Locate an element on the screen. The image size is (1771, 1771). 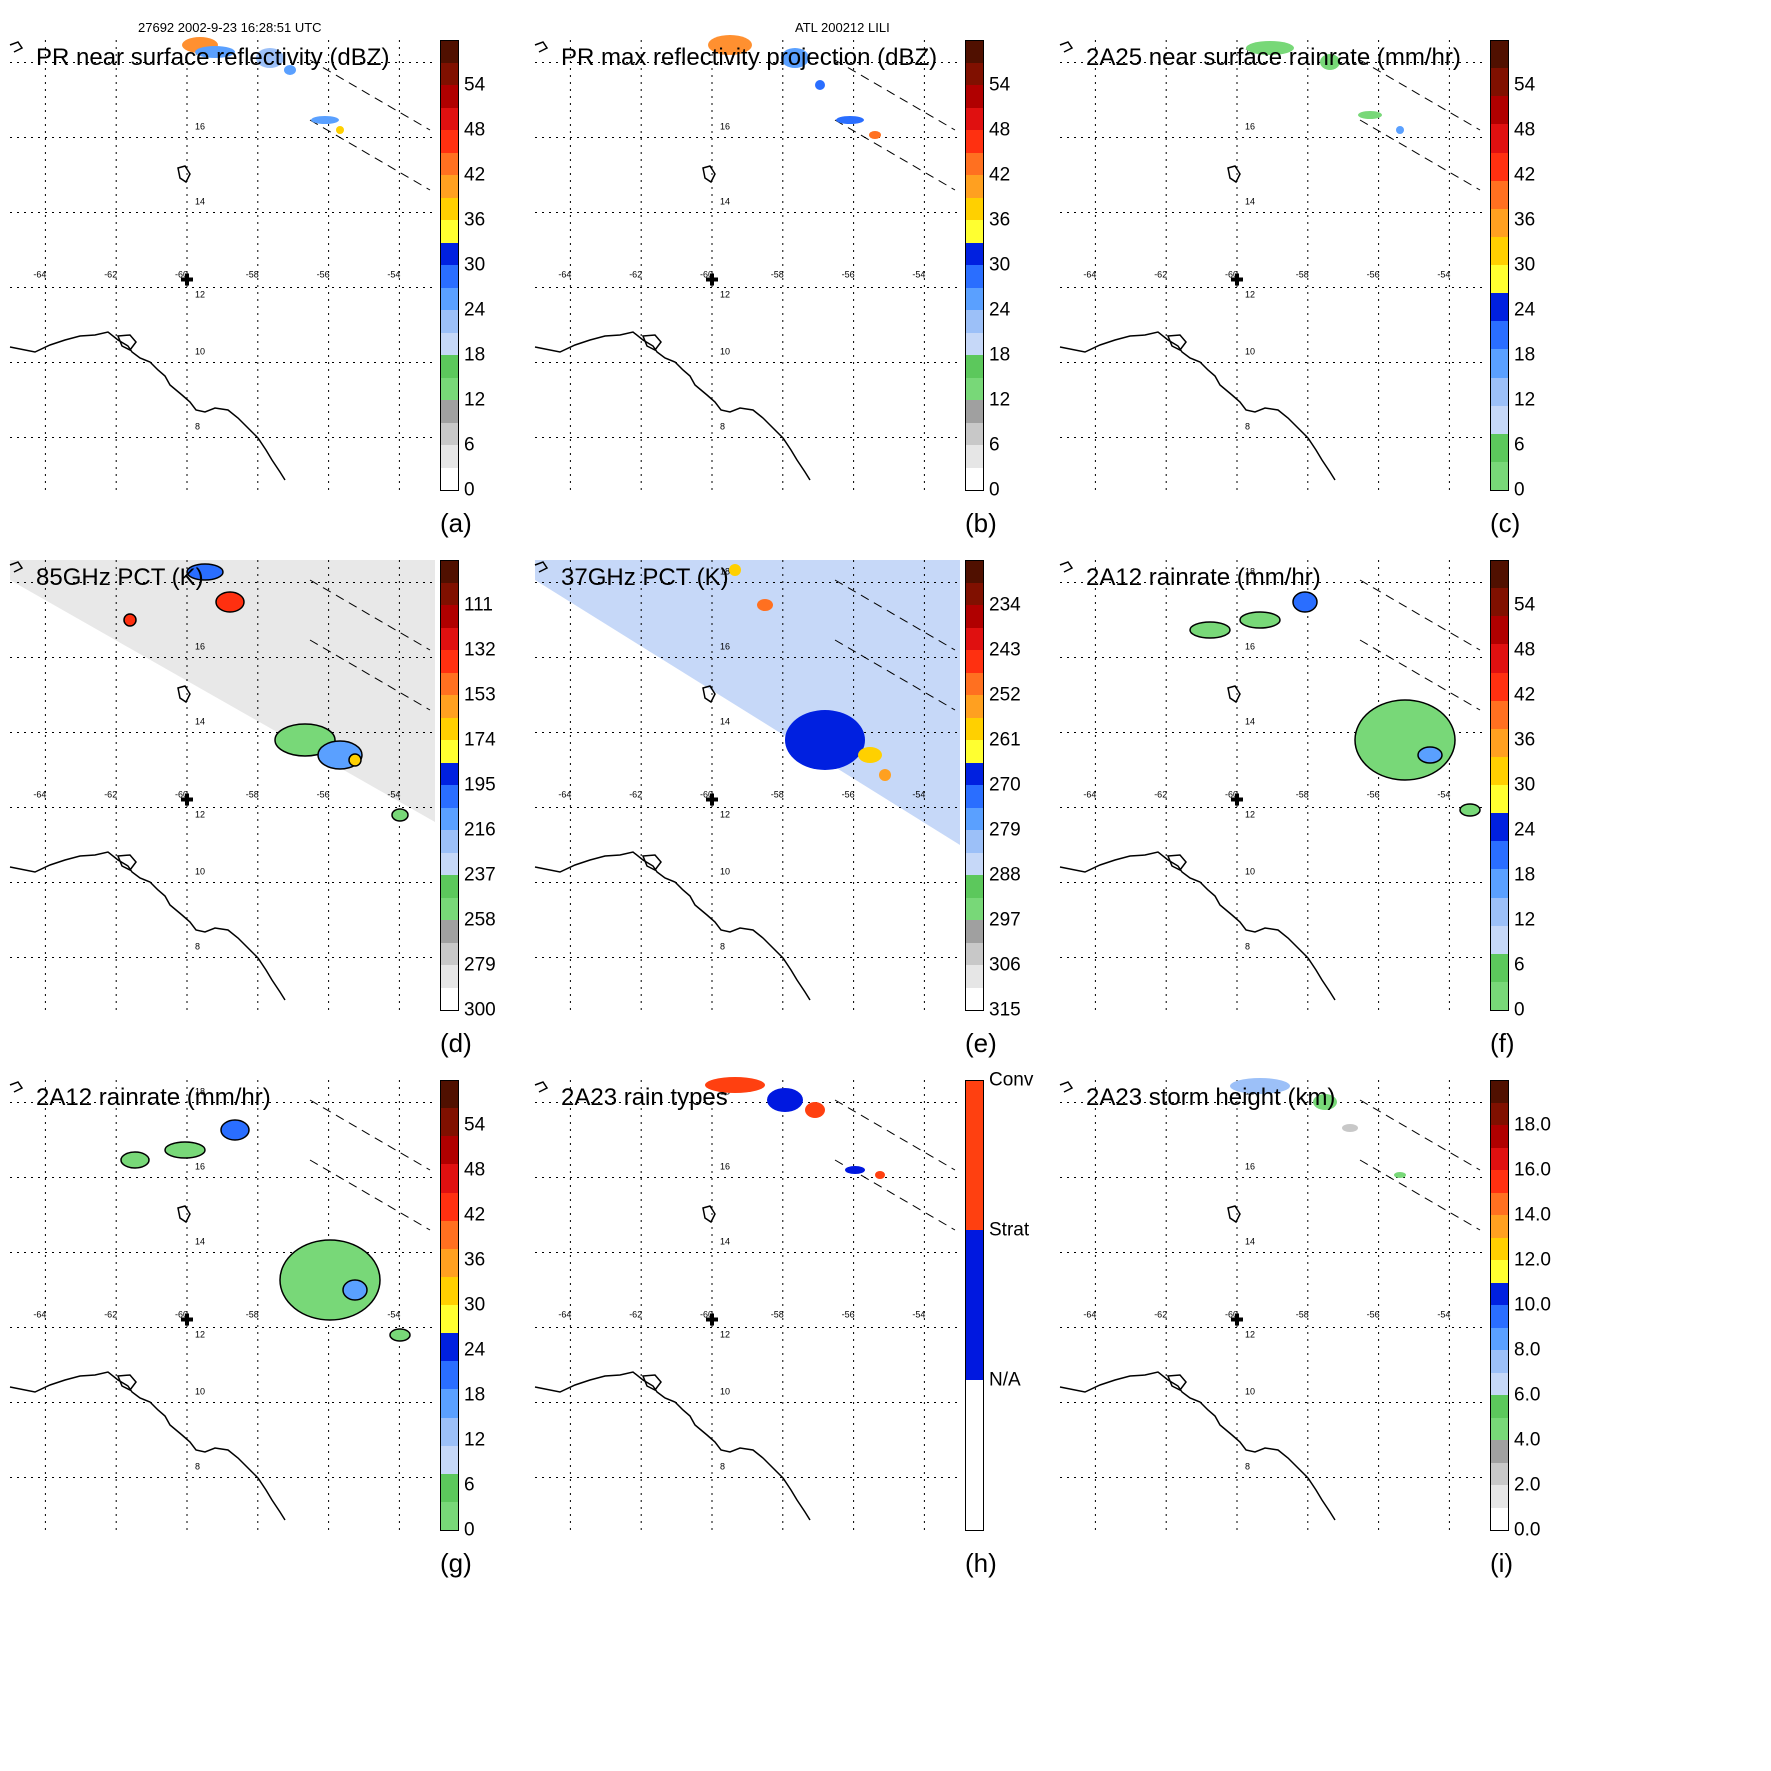
lon-label: -56 is located at coordinates (848, 275).